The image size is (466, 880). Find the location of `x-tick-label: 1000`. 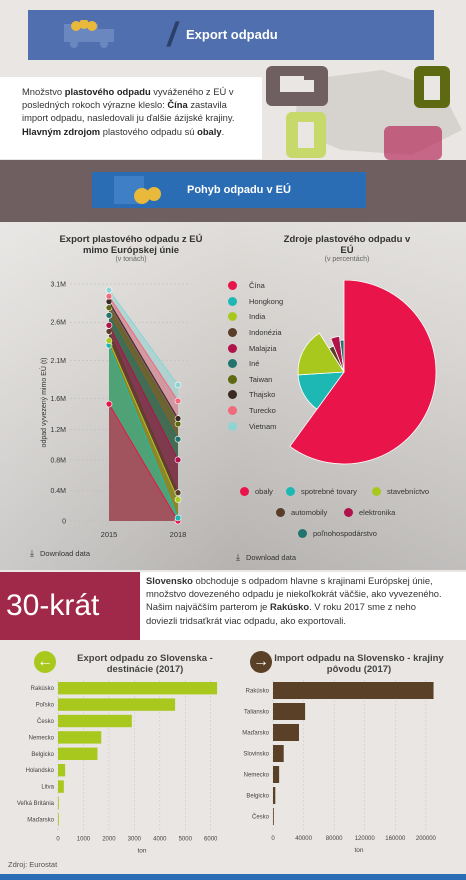

x-tick-label: 1000 is located at coordinates (84, 840).